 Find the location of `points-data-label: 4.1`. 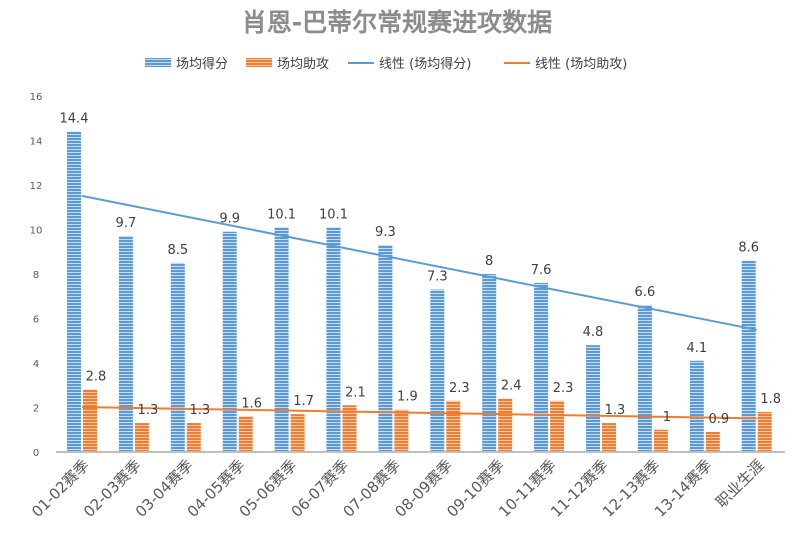

points-data-label: 4.1 is located at coordinates (696, 348).